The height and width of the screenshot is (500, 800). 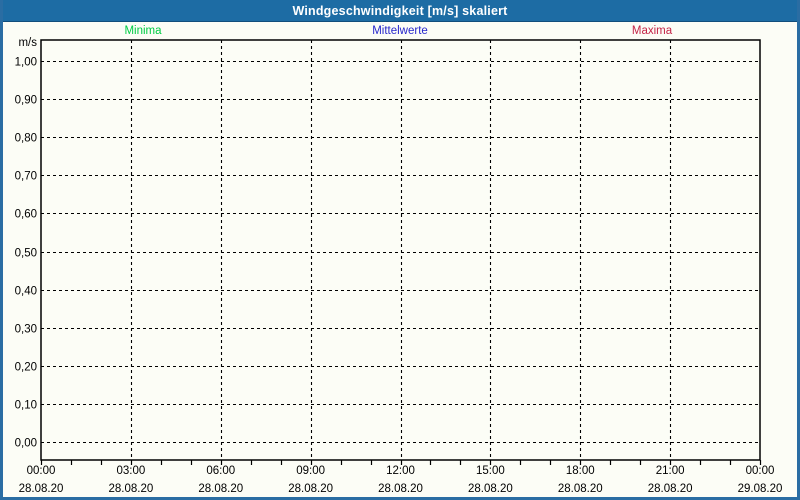 I want to click on x-tick-time-label: 06:00, so click(x=220, y=471).